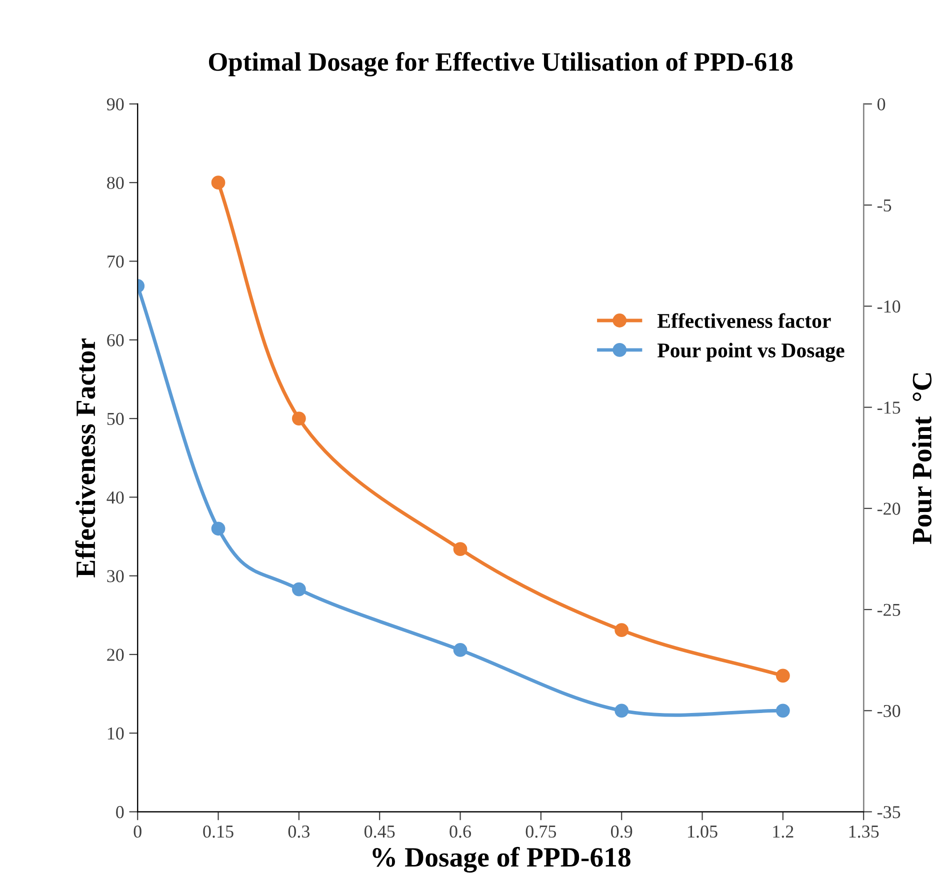 This screenshot has width=949, height=896. What do you see at coordinates (501, 859) in the screenshot?
I see `x-axis-title: % Dosage of PPD-618` at bounding box center [501, 859].